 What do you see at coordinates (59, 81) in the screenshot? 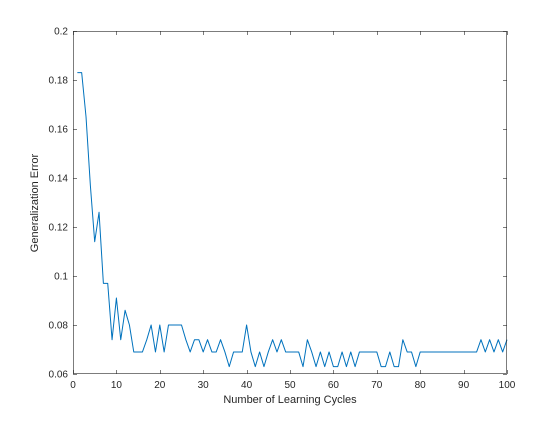
I see `y-tick-label: 0.18` at bounding box center [59, 81].